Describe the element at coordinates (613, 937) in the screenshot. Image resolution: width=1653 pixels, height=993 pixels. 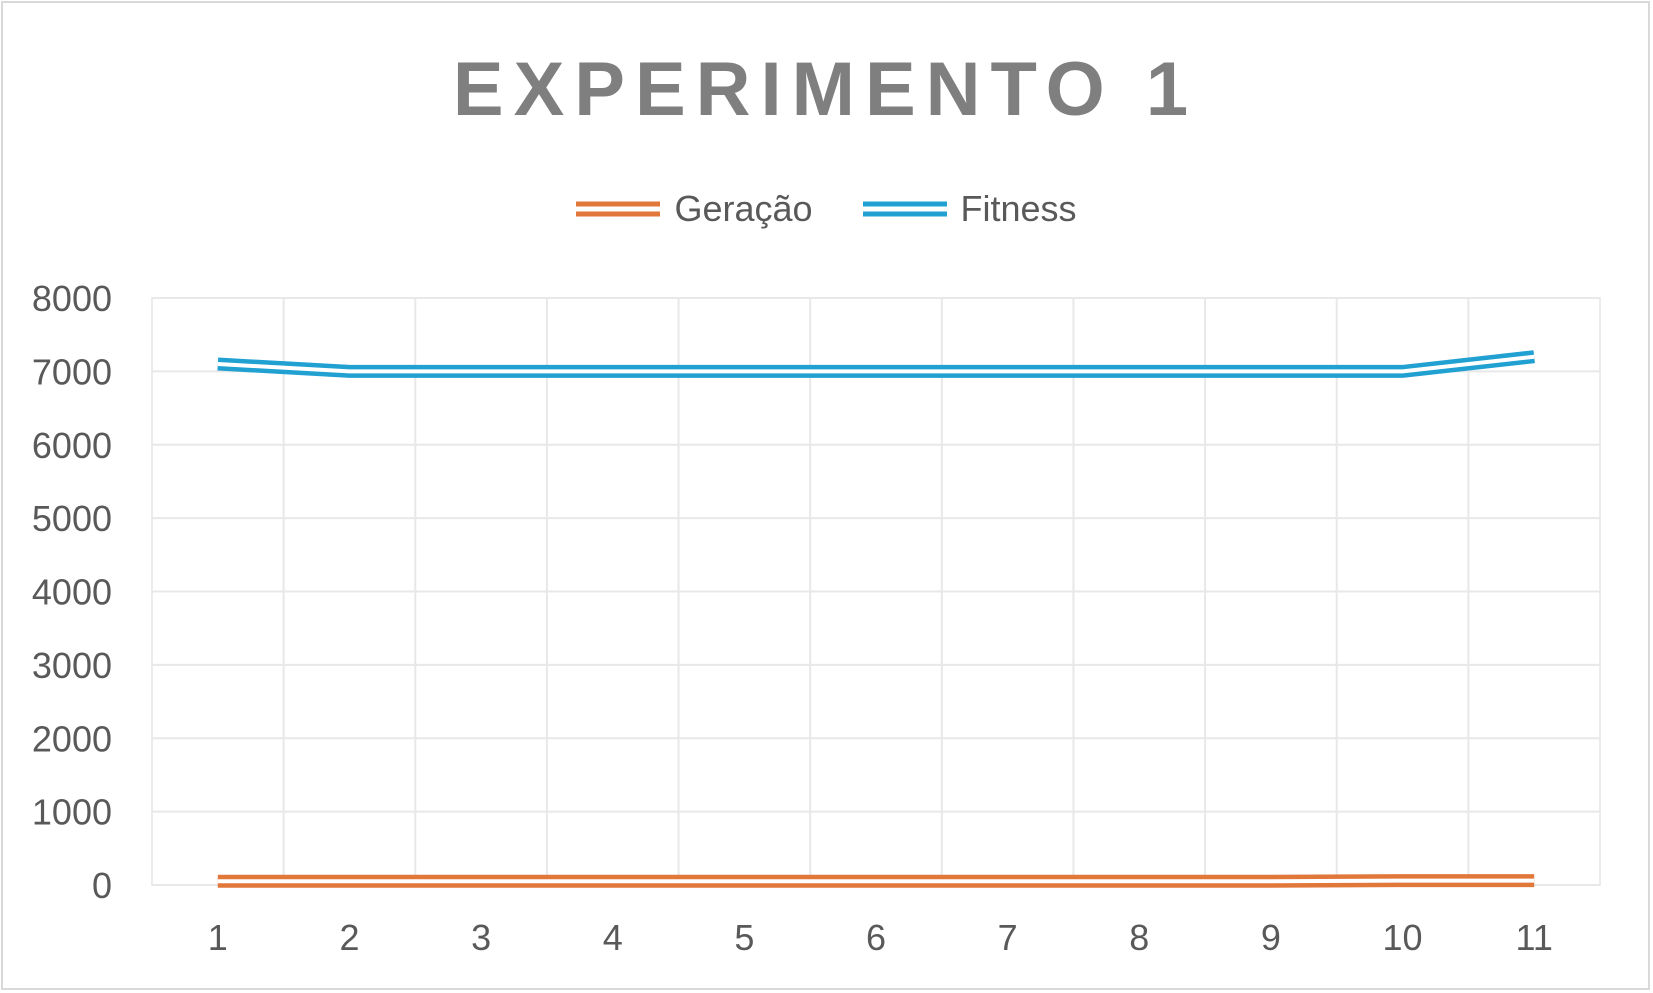
I see `x-tick-label: 4` at that location.